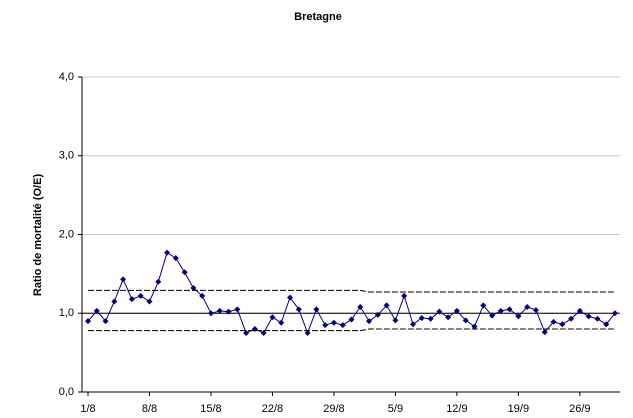 This screenshot has width=633, height=418. What do you see at coordinates (66, 313) in the screenshot?
I see `y-tick-label: 1,0` at bounding box center [66, 313].